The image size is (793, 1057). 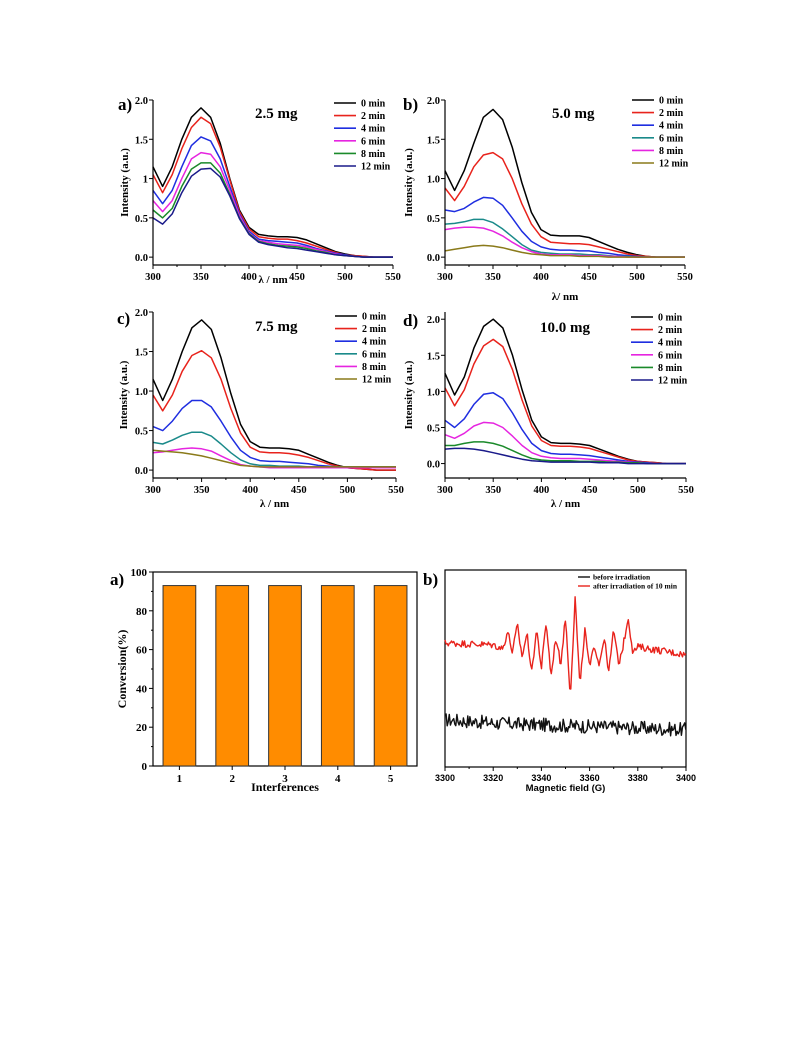 I want to click on panel-label: a), so click(x=117, y=579).